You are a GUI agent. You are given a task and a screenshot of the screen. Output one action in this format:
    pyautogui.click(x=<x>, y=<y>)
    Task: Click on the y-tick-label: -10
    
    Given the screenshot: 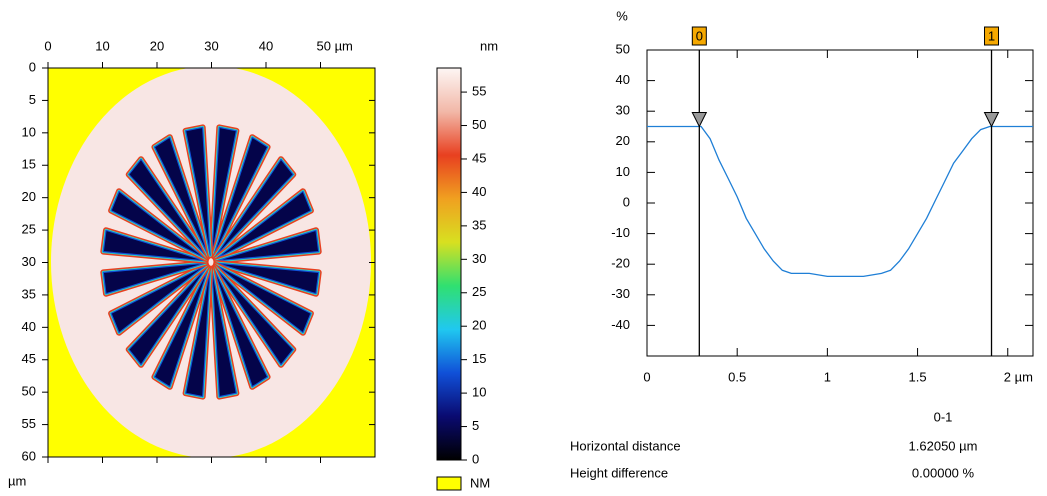 What is the action you would take?
    pyautogui.click(x=620, y=232)
    